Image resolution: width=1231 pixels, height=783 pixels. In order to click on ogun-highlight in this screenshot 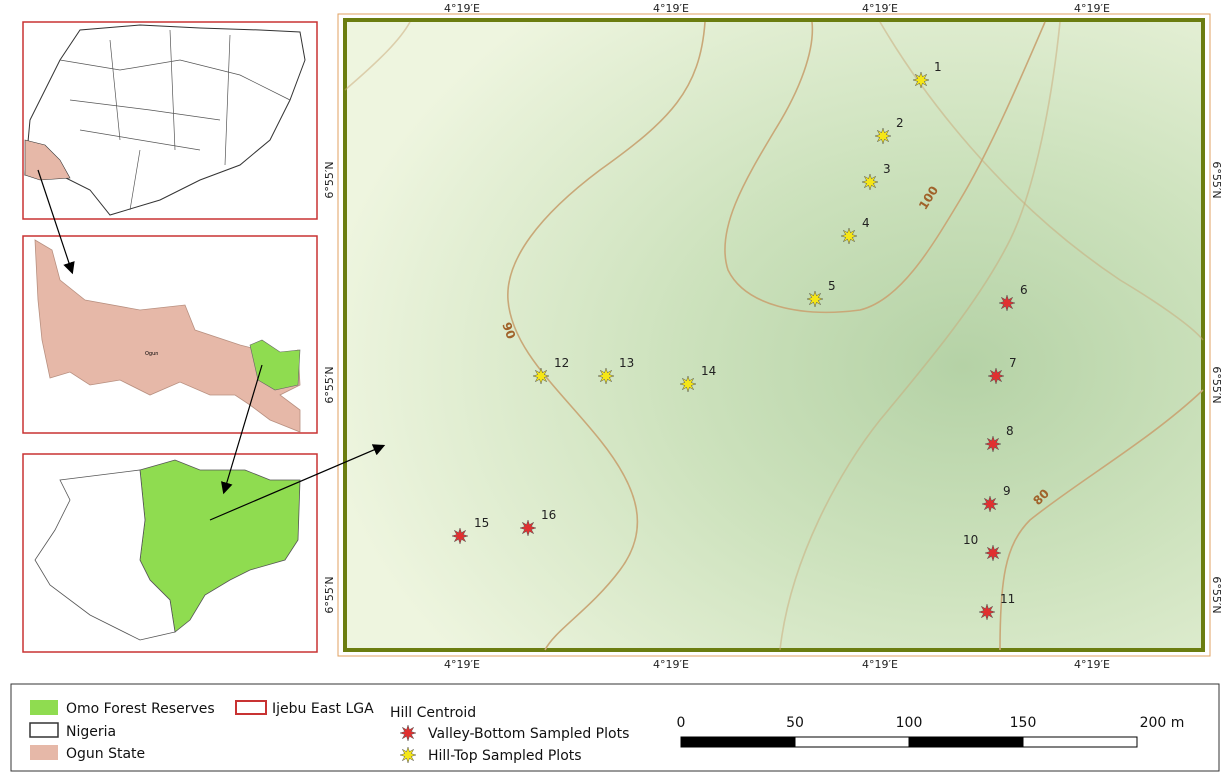, I will do `click(47, 160)`.